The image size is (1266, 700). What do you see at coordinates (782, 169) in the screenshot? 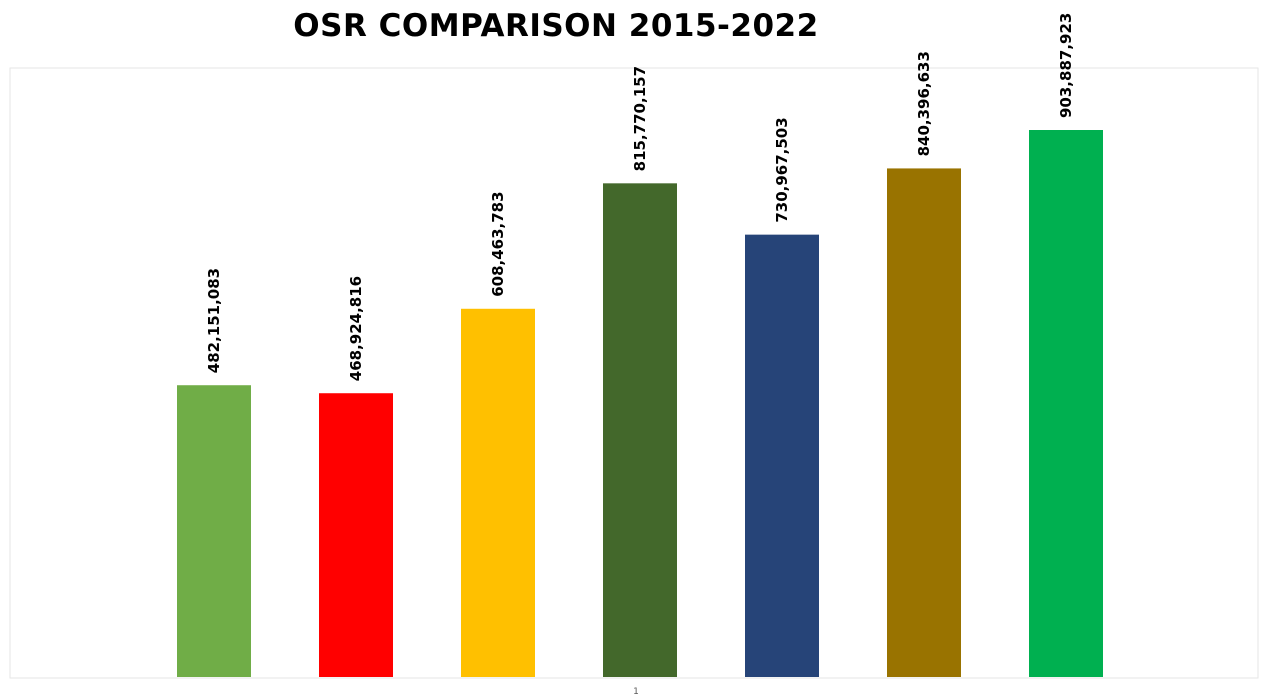
I see `data-label-5: 730,967,503` at bounding box center [782, 169].